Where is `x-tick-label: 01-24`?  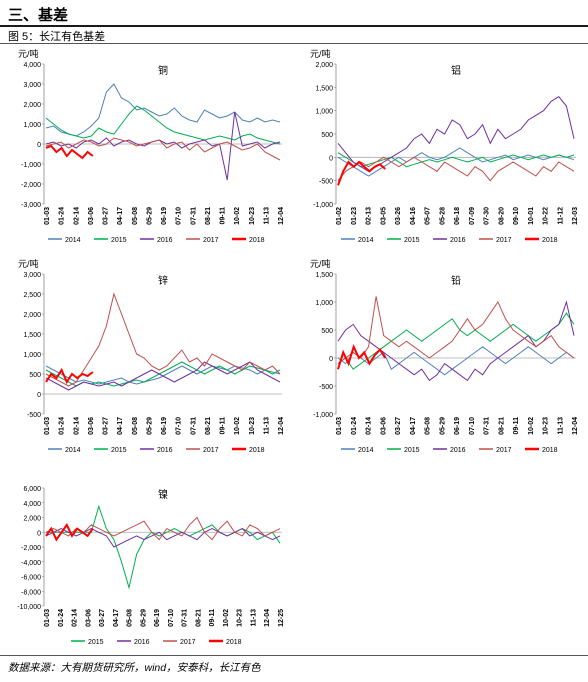
x-tick-label: 01-24 is located at coordinates (62, 426).